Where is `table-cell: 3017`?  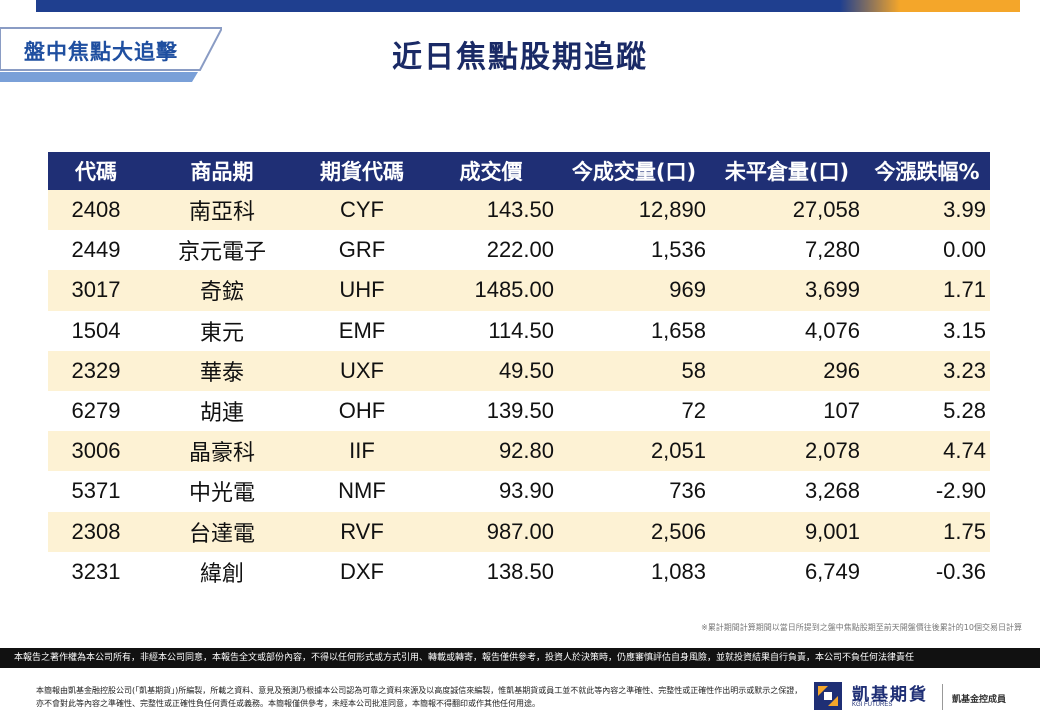
table-cell: 3017 is located at coordinates (96, 290).